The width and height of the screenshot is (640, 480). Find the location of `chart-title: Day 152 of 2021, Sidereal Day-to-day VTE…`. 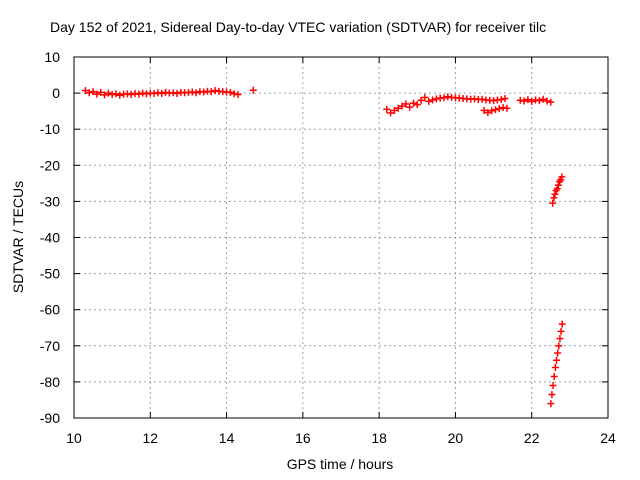

chart-title: Day 152 of 2021, Sidereal Day-to-day VTE… is located at coordinates (298, 27).